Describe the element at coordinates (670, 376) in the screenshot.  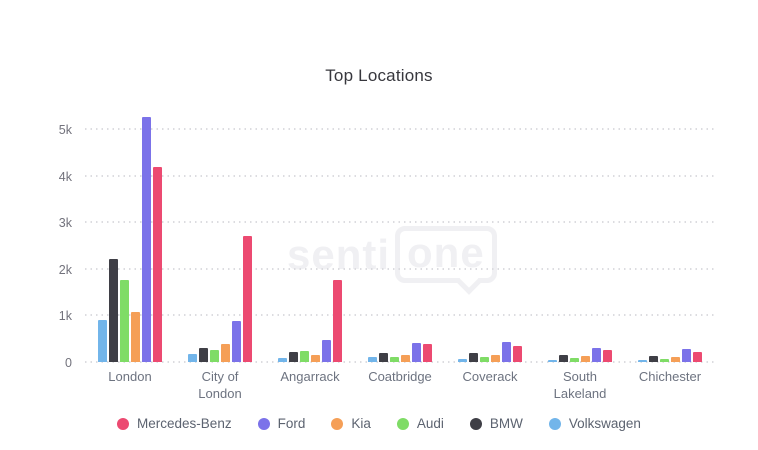
I see `x-label-text: Chichester` at that location.